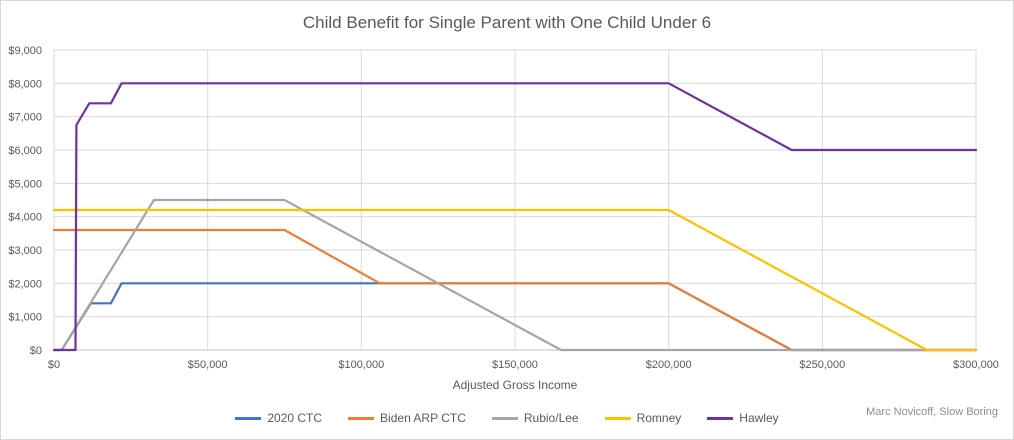  Describe the element at coordinates (515, 365) in the screenshot. I see `x-tick-label: $150,000` at that location.